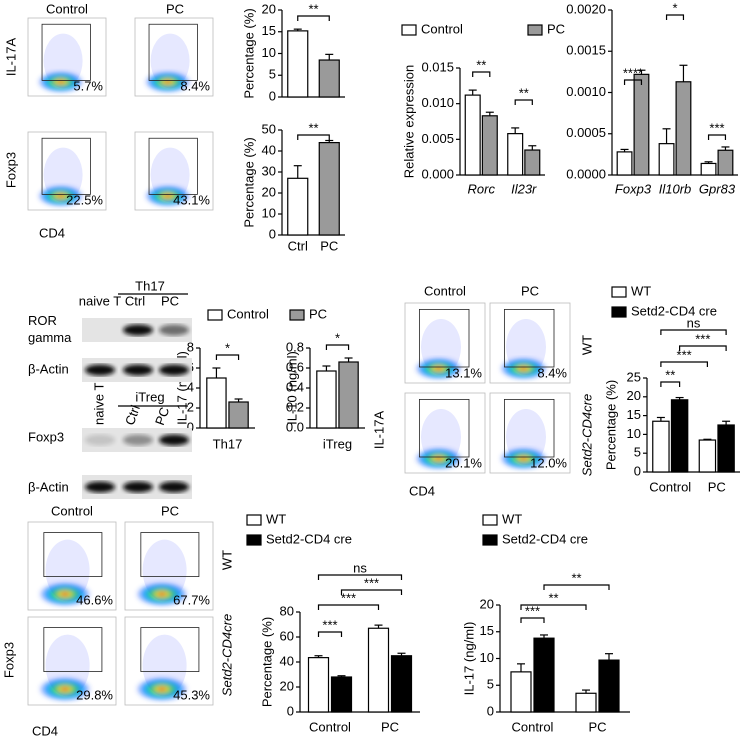  Describe the element at coordinates (530, 290) in the screenshot. I see `column-label: PC` at that location.